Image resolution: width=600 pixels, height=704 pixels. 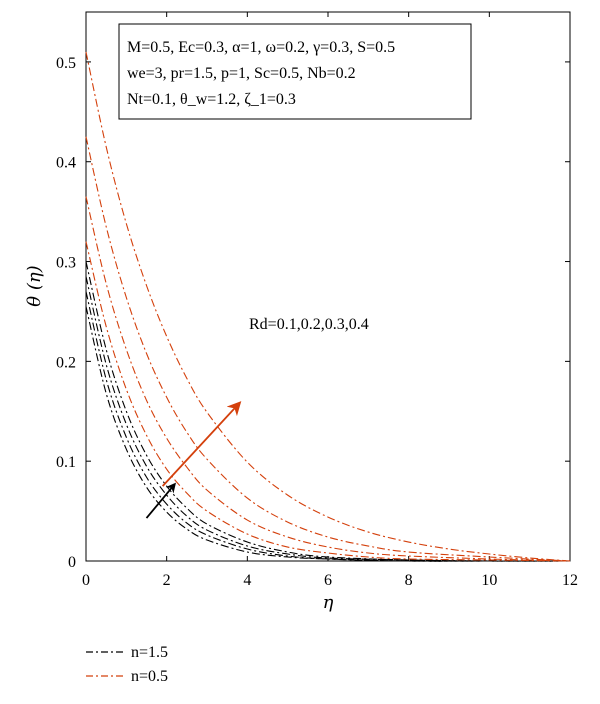 I want to click on parameter-line-3: Nt=0.1, θ_w=1.2, ζ_1=0.3, so click(x=211, y=99).